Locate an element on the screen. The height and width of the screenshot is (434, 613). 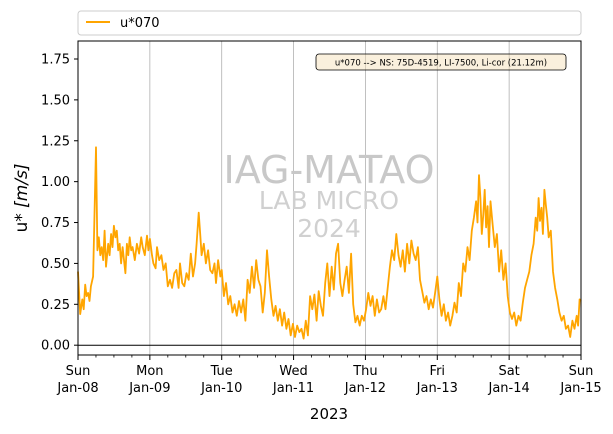
watermark-line-1: IAG-MATAO is located at coordinates (328, 170).